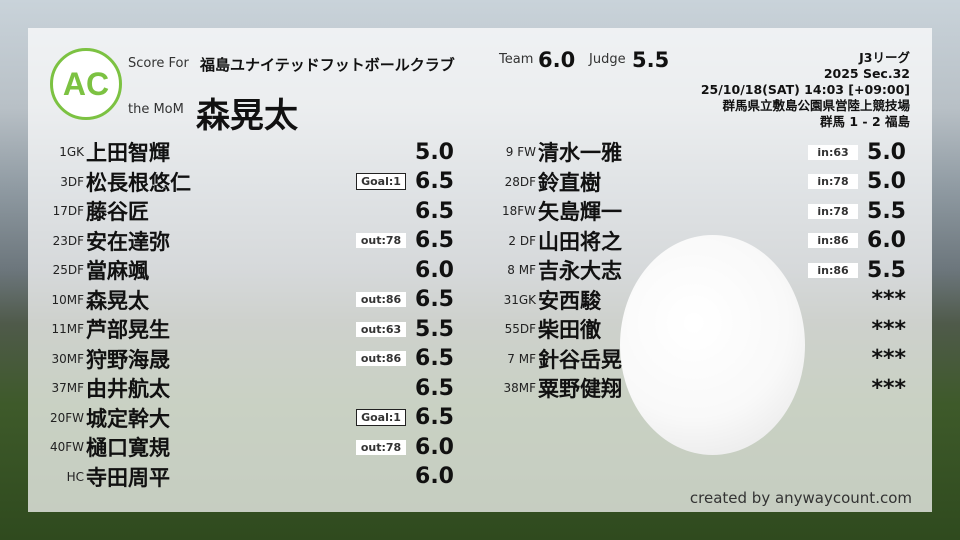 The height and width of the screenshot is (540, 960). I want to click on player-row: 9 FW 清水一雅 in:63 5.0, so click(694, 152).